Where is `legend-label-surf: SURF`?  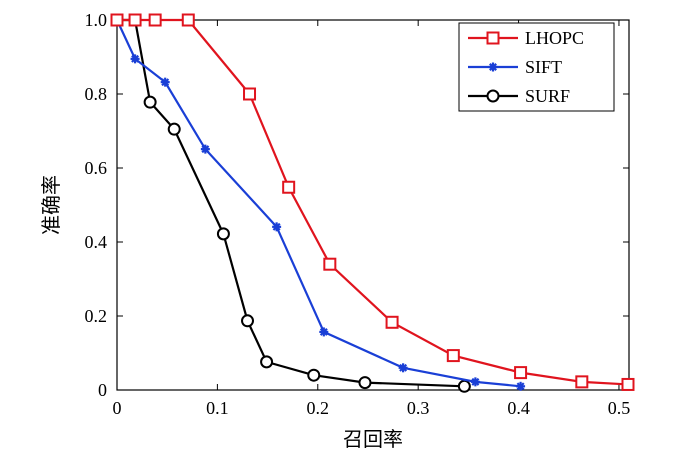 legend-label-surf: SURF is located at coordinates (547, 96).